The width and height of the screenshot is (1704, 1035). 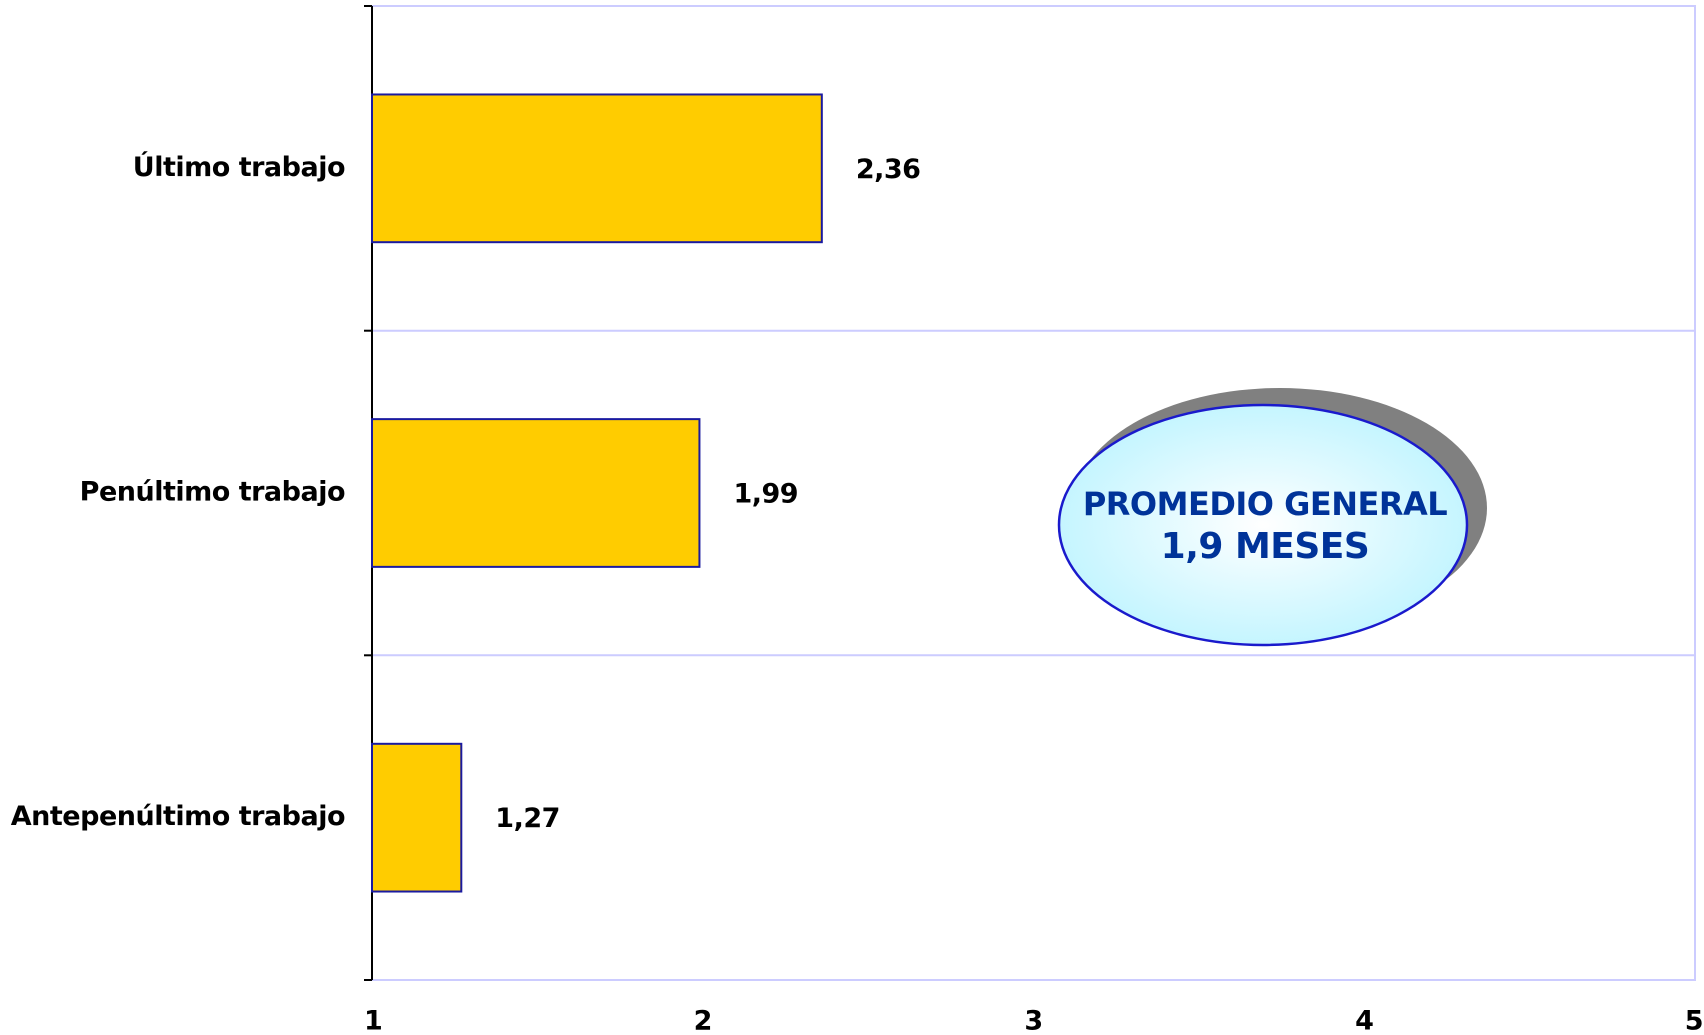 What do you see at coordinates (765, 494) in the screenshot?
I see `data-label: 1,99` at bounding box center [765, 494].